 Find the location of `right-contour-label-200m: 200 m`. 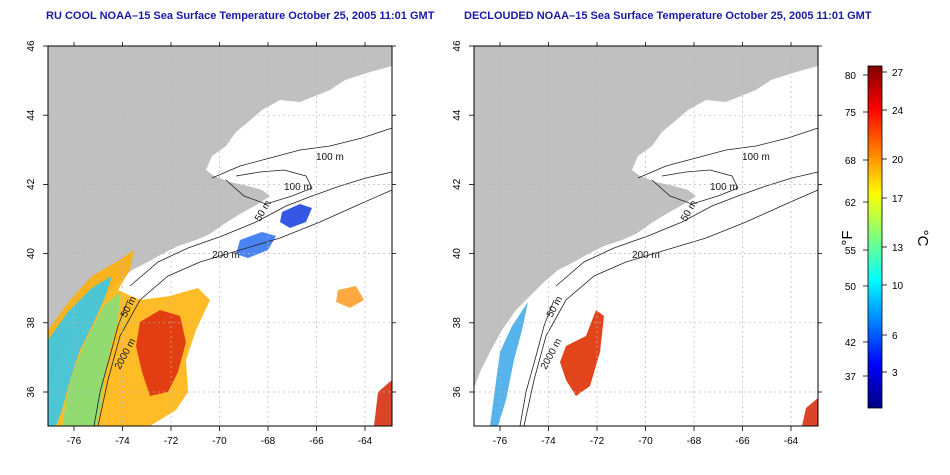

right-contour-label-200m: 200 m is located at coordinates (646, 255).